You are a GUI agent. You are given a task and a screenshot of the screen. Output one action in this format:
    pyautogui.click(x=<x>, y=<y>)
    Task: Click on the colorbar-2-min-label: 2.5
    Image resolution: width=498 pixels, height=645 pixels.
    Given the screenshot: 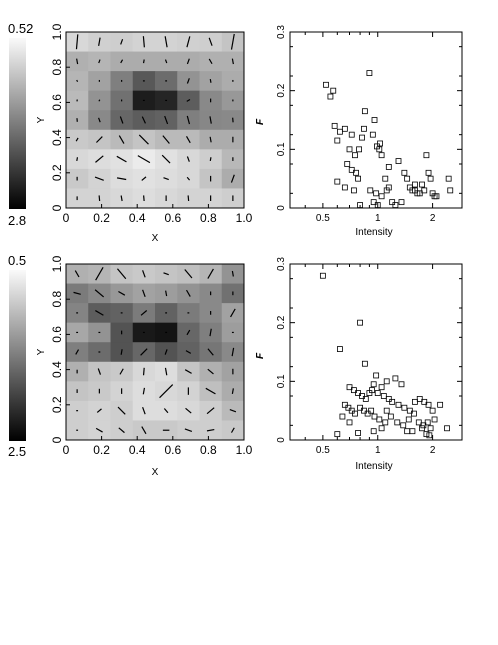 What is the action you would take?
    pyautogui.click(x=17, y=451)
    